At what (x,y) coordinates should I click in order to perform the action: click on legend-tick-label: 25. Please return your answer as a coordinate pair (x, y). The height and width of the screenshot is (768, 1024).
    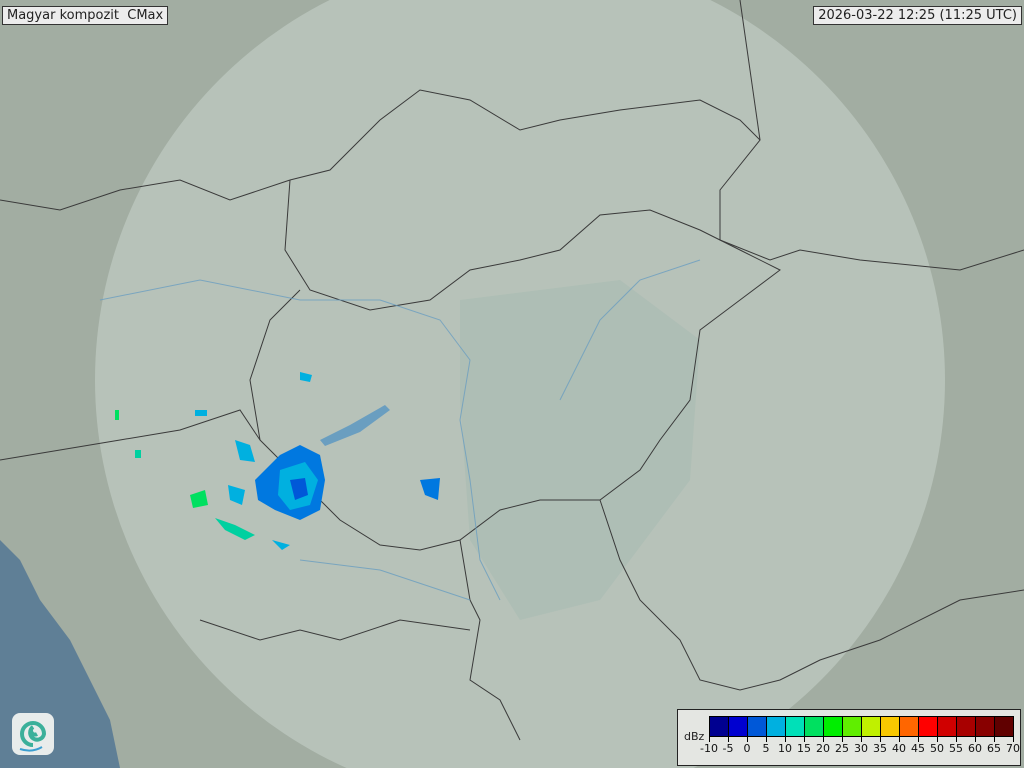
    Looking at the image, I should click on (842, 748).